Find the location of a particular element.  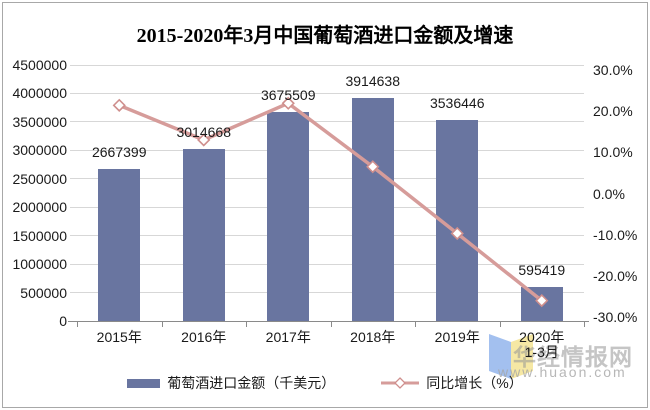

left-axis-tick-label: 2000000 is located at coordinates (39, 207).